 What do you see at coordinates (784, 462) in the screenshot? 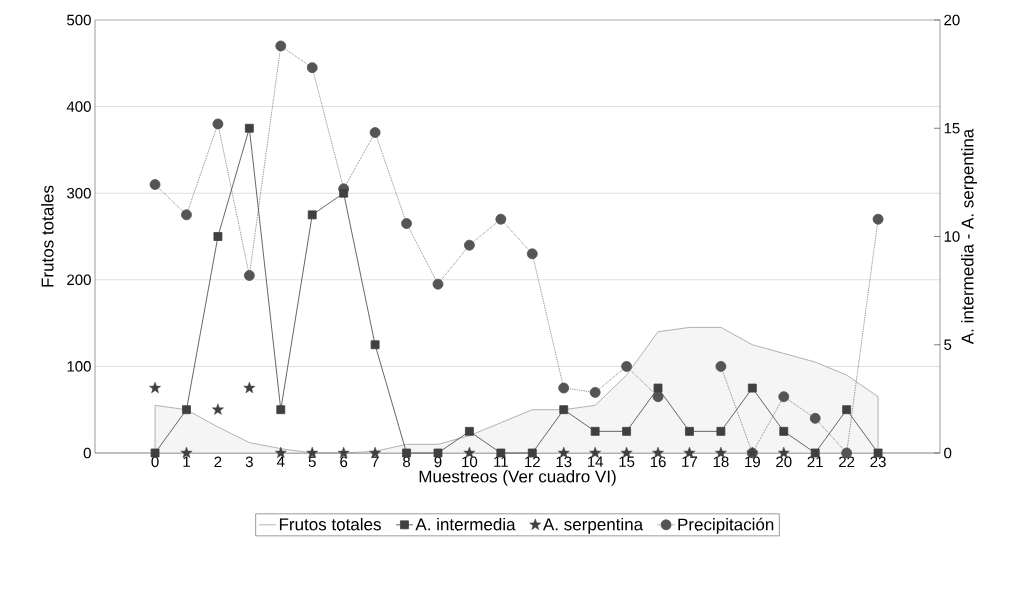
I see `x-tick-label: 20` at bounding box center [784, 462].